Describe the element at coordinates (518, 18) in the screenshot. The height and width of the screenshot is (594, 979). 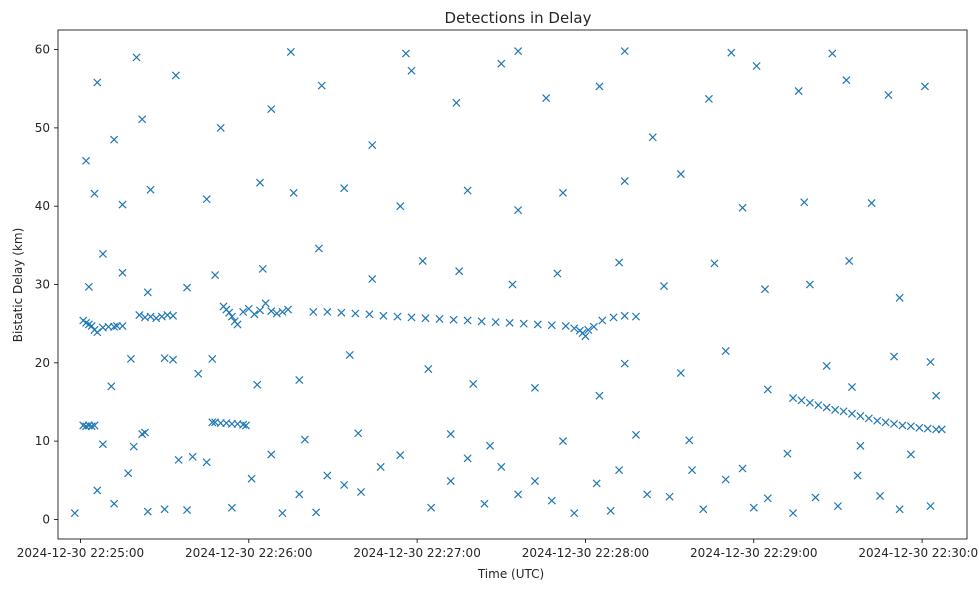
I see `chart-title: Detections in Delay` at that location.